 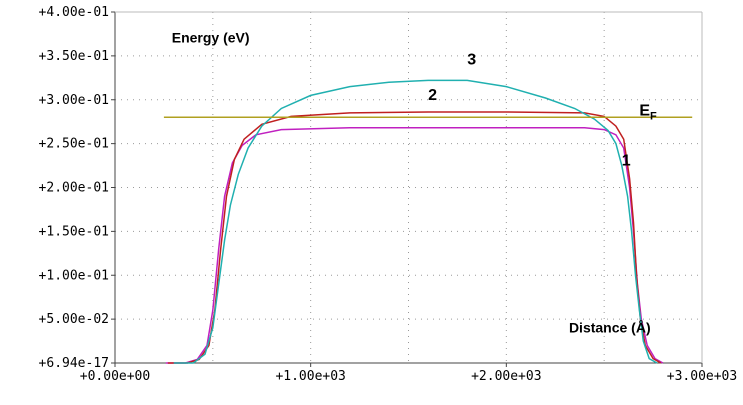 What do you see at coordinates (506, 376) in the screenshot?
I see `x-tick-label: +2.00e+03` at bounding box center [506, 376].